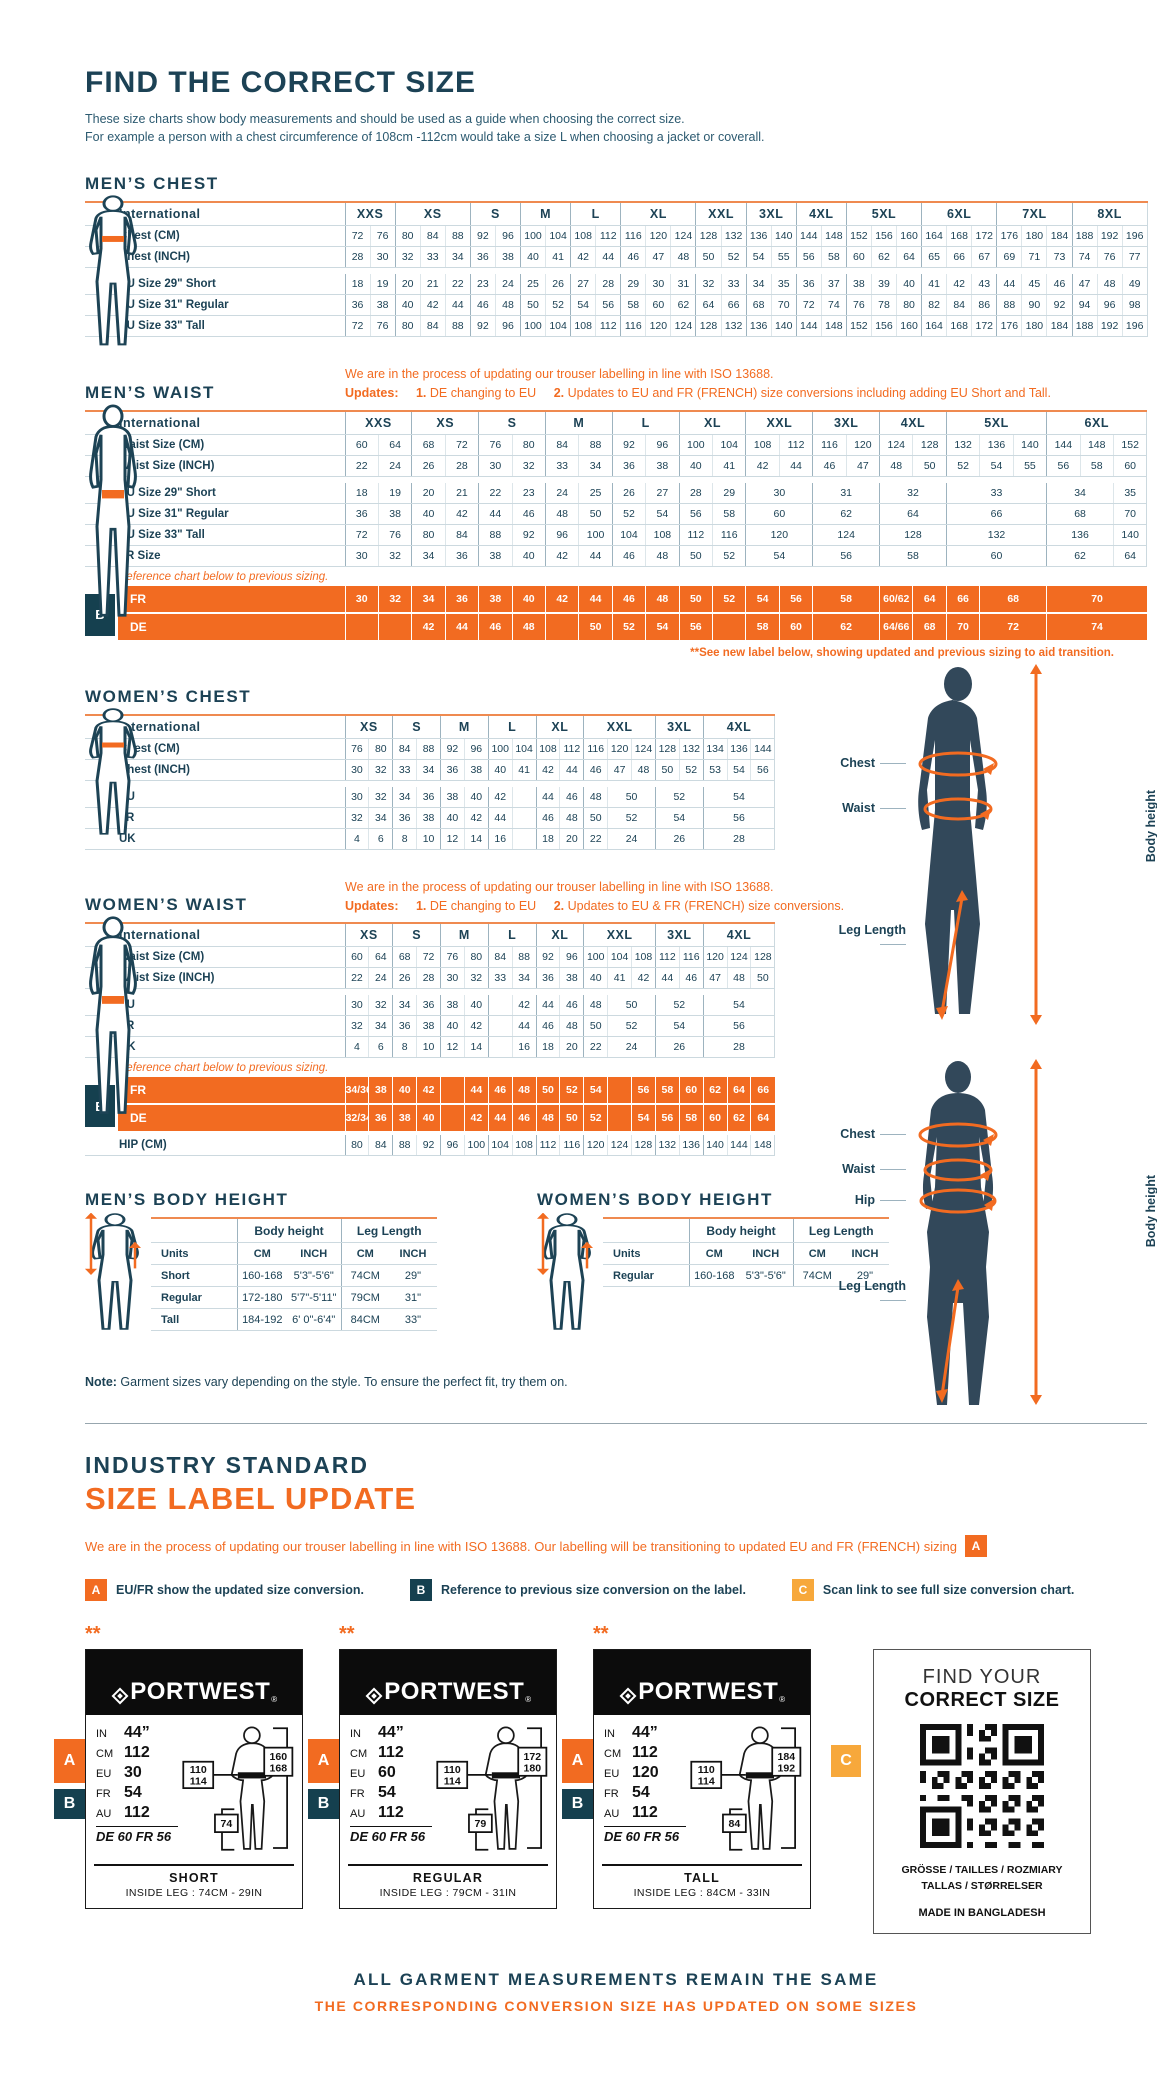  Describe the element at coordinates (452, 818) in the screenshot. I see `size-cell: 40` at that location.